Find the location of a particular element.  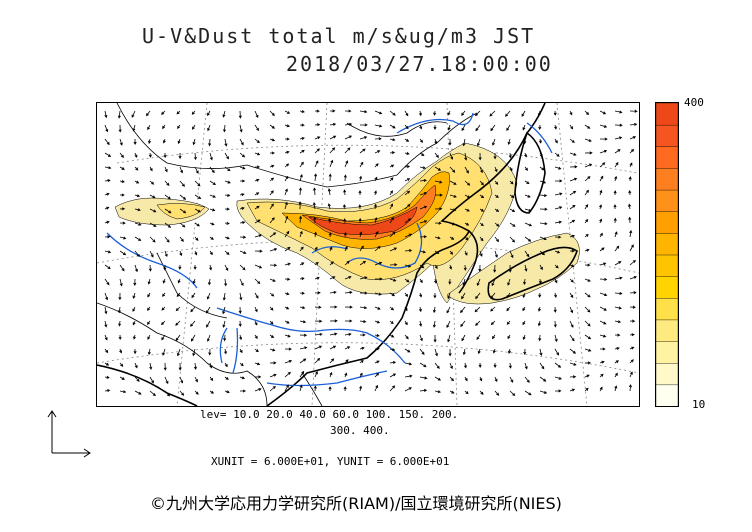

dust-plume-west is located at coordinates (162, 211).